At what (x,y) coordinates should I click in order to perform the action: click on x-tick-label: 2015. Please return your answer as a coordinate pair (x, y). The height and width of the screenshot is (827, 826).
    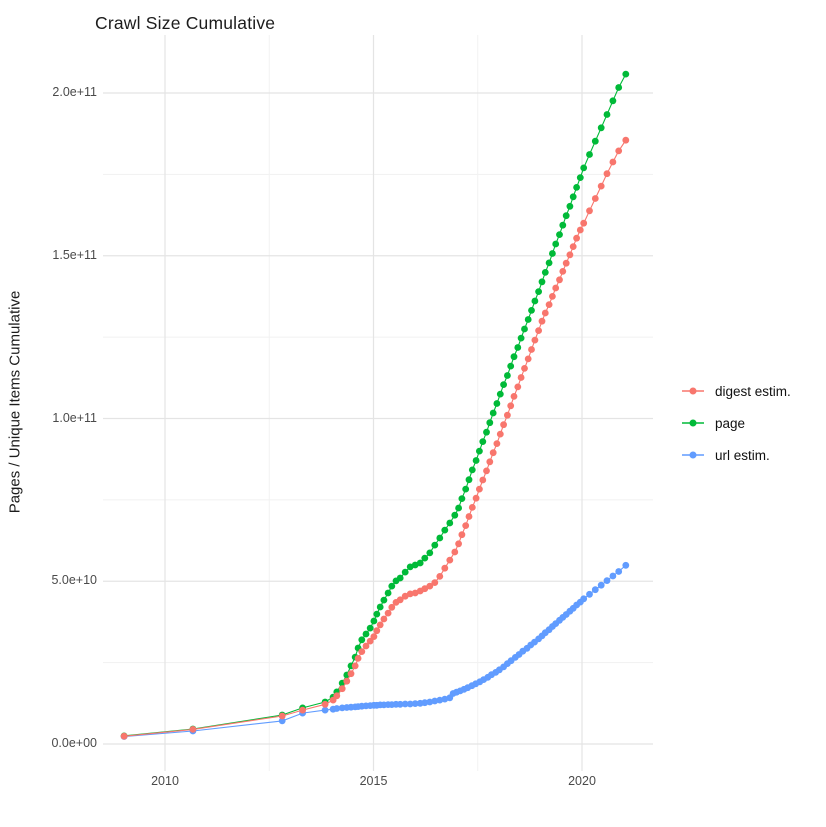
    Looking at the image, I should click on (373, 781).